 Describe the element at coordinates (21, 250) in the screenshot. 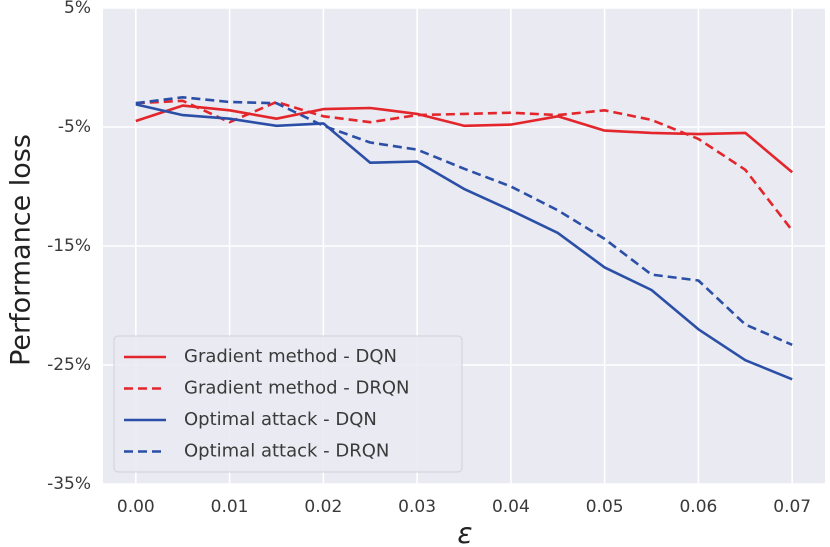

I see `y-axis-label: Performance loss` at that location.